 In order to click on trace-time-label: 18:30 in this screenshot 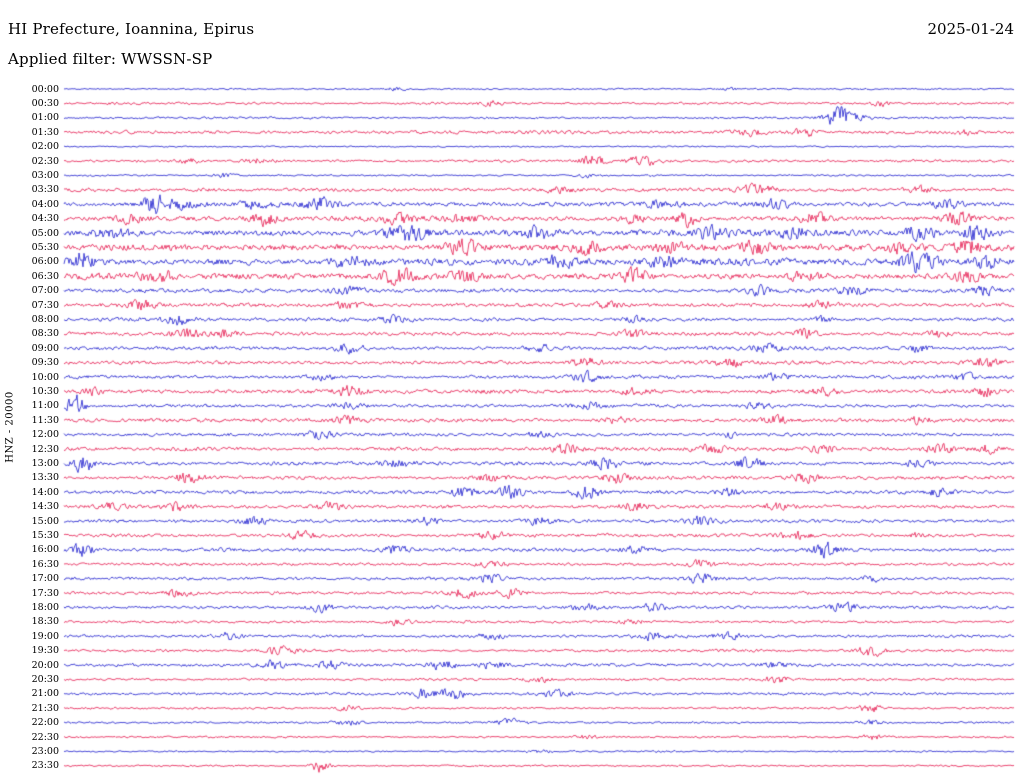, I will do `click(45, 622)`.